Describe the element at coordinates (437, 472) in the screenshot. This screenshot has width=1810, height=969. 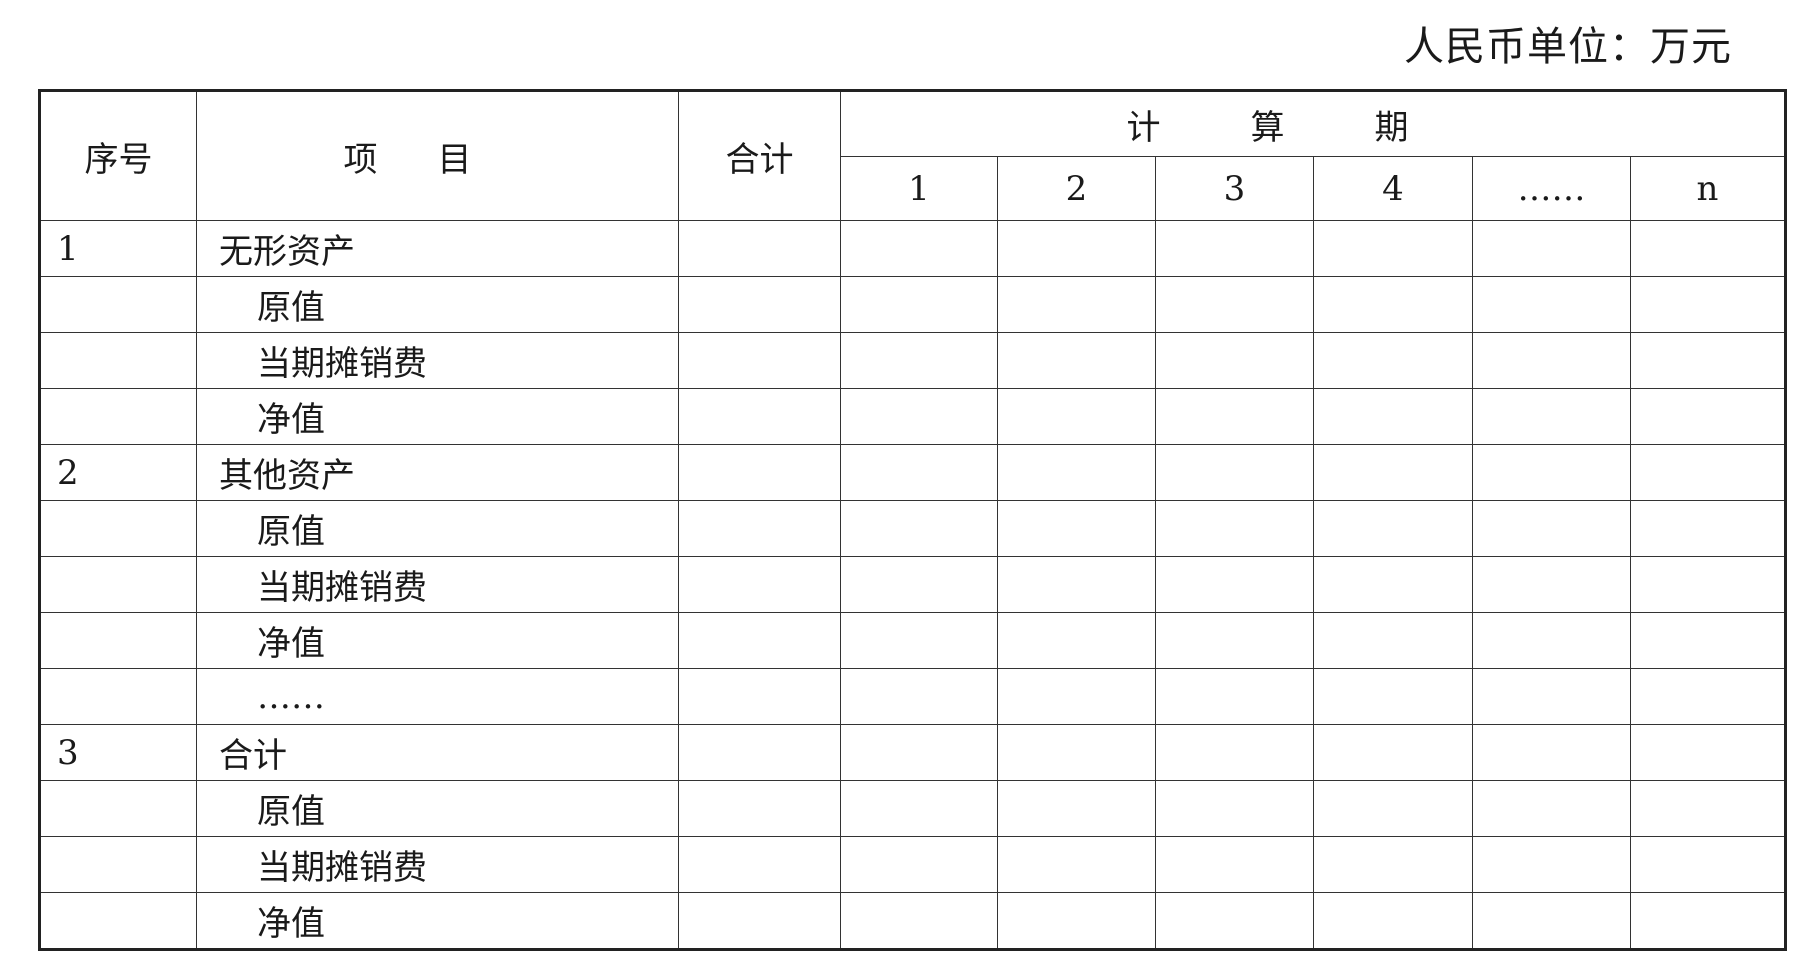
I see `row-item: 其他资产` at that location.